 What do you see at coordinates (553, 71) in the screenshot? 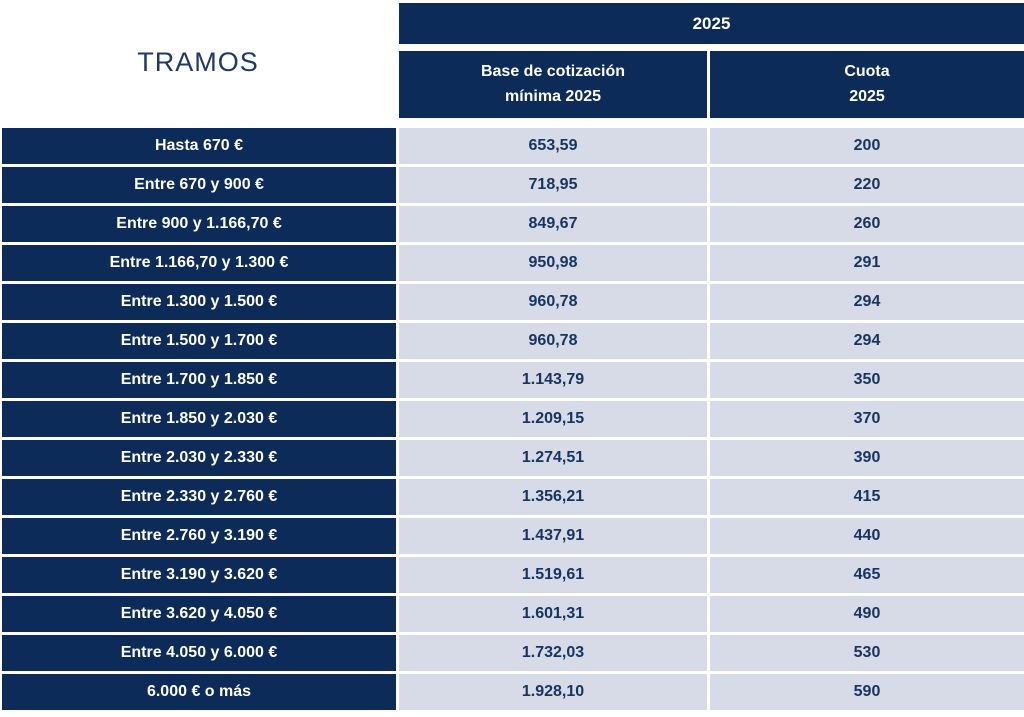
I see `base-column-header-line1: Base de cotización` at bounding box center [553, 71].